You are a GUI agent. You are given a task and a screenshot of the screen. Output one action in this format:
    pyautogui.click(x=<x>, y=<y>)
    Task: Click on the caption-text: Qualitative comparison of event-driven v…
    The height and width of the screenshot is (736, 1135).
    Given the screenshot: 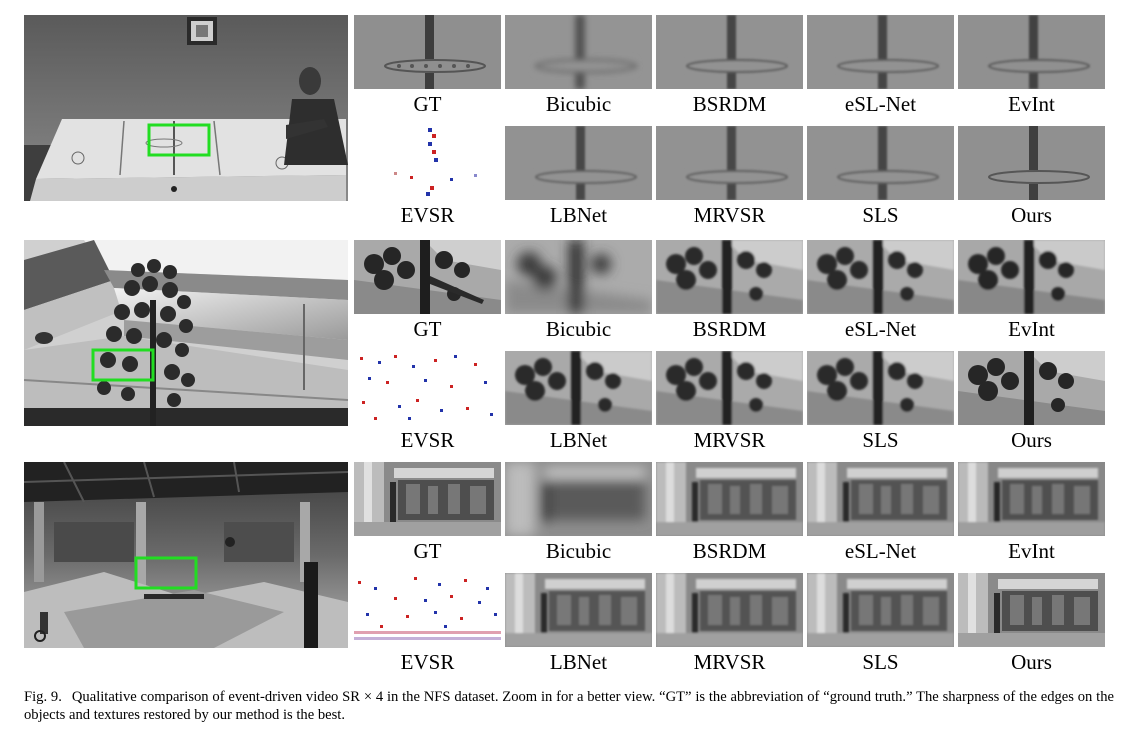 What is the action you would take?
    pyautogui.click(x=569, y=706)
    